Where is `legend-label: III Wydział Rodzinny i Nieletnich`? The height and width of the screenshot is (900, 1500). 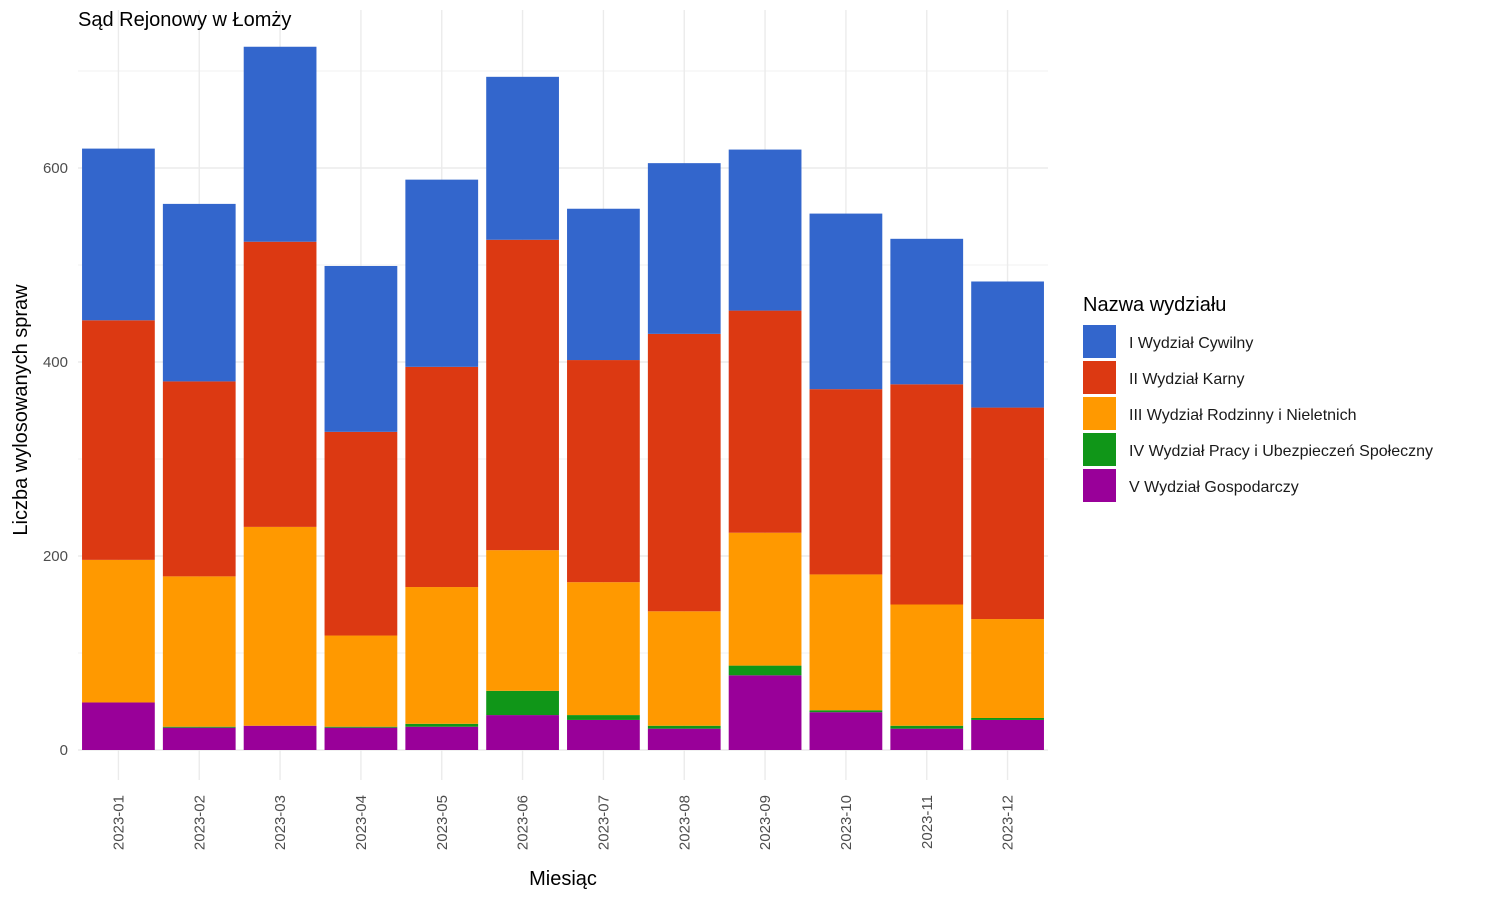
legend-label: III Wydział Rodzinny i Nieletnich is located at coordinates (1243, 415).